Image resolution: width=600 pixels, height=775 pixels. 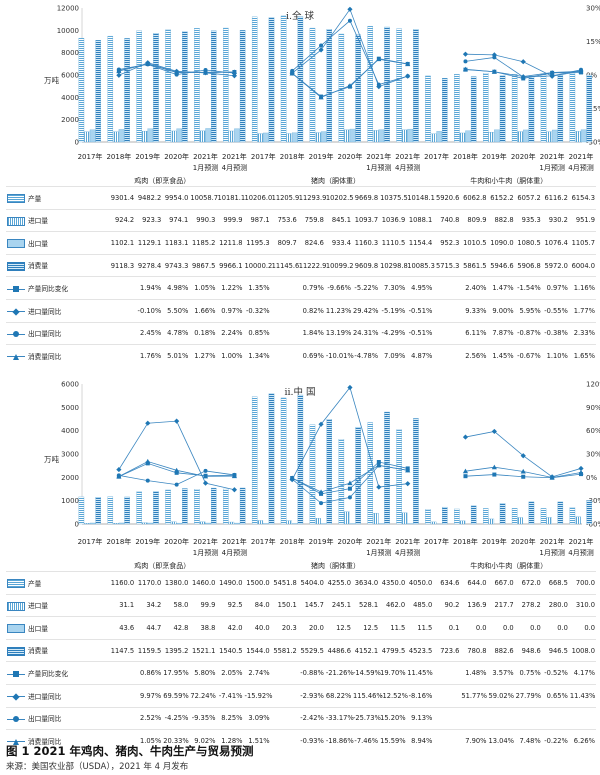 I want to click on table-cell: 9743.3, so click(x=176, y=265).